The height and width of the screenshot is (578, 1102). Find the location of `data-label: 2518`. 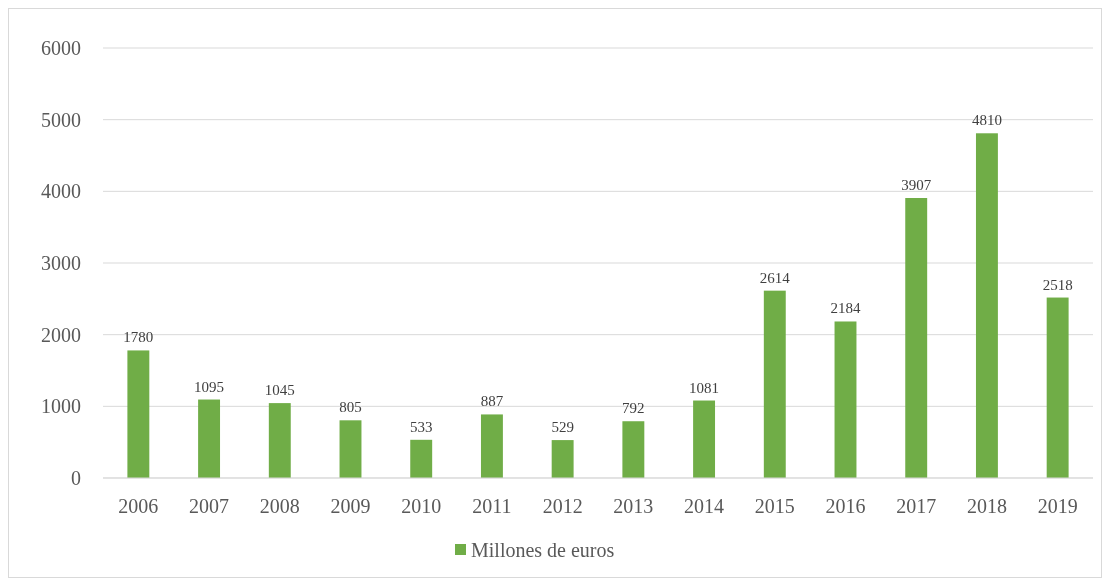

data-label: 2518 is located at coordinates (1057, 284).